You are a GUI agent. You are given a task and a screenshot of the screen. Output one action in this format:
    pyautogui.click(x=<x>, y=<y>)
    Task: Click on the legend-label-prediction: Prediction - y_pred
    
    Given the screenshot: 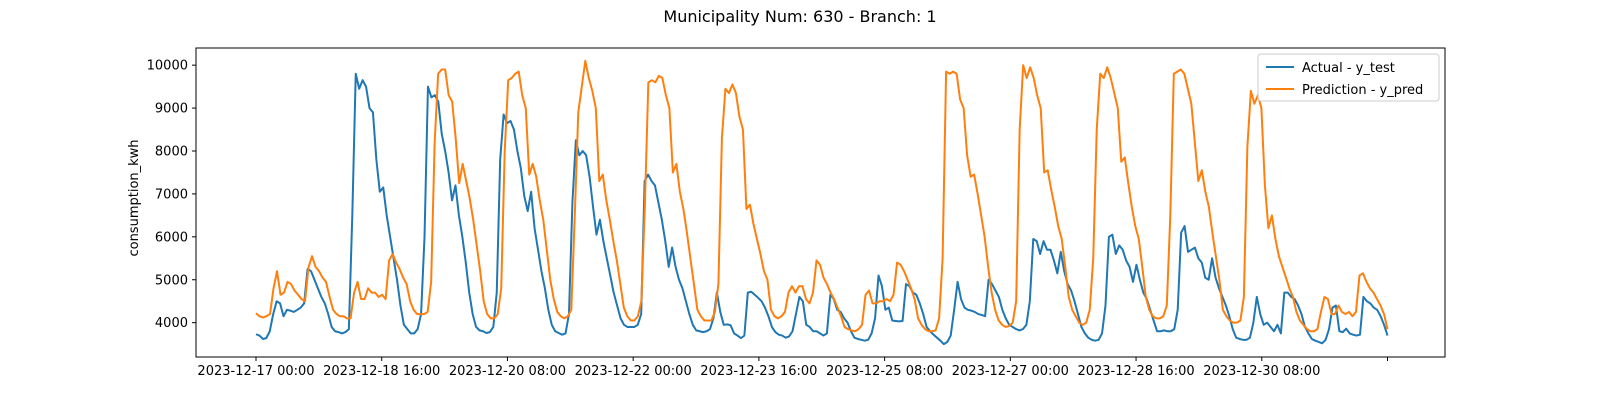 What is the action you would take?
    pyautogui.click(x=1362, y=90)
    